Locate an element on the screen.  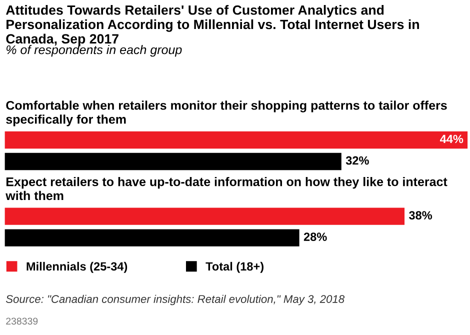
legend-label: Total (18+) is located at coordinates (235, 267).